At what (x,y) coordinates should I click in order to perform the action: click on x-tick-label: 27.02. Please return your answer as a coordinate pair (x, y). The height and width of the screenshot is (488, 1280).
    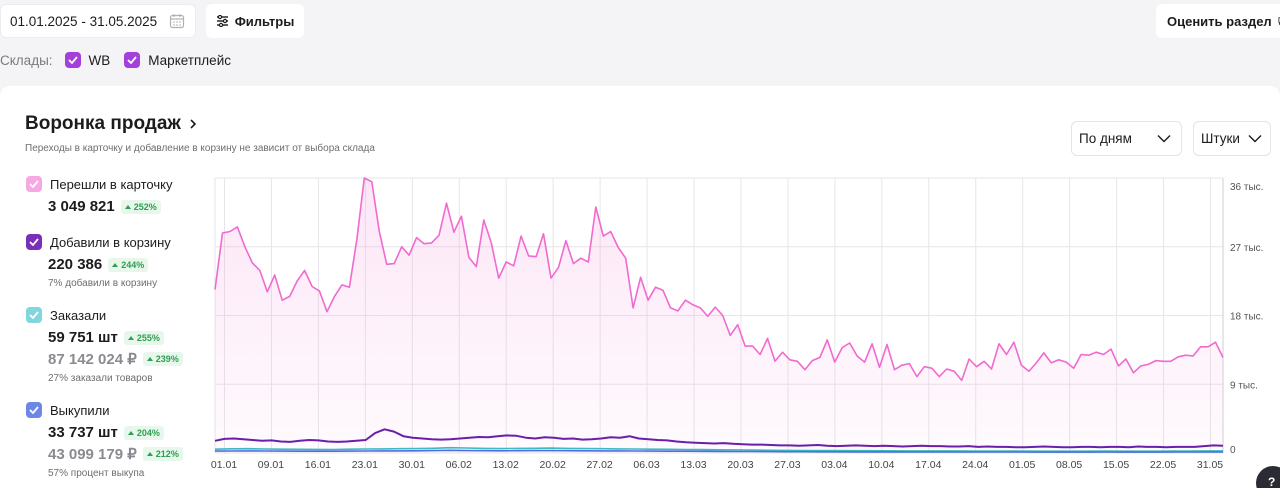
    Looking at the image, I should click on (599, 465).